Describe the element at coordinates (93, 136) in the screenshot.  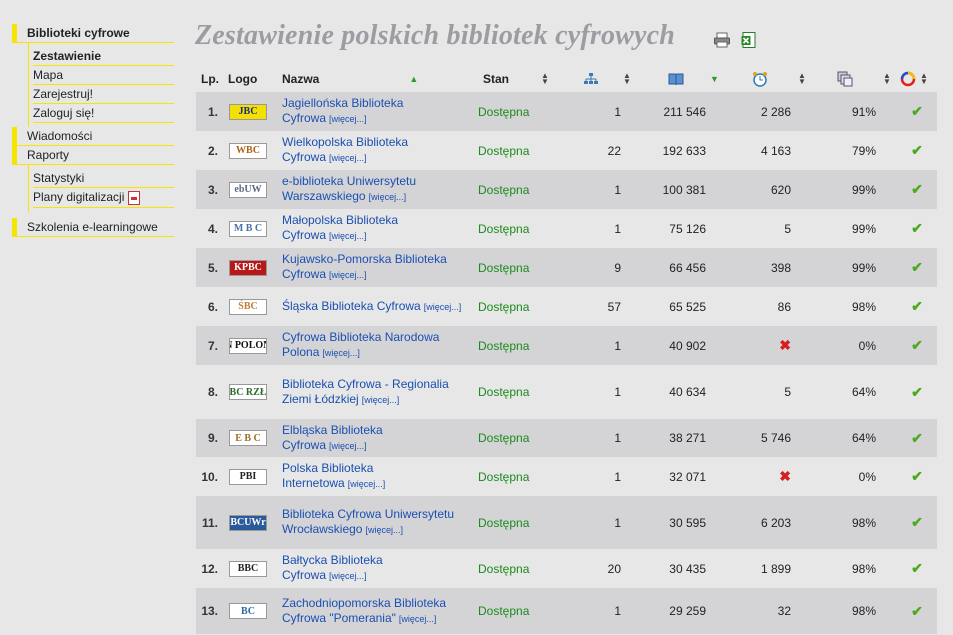
I see `nav-wiadomosci: Wiadomości` at that location.